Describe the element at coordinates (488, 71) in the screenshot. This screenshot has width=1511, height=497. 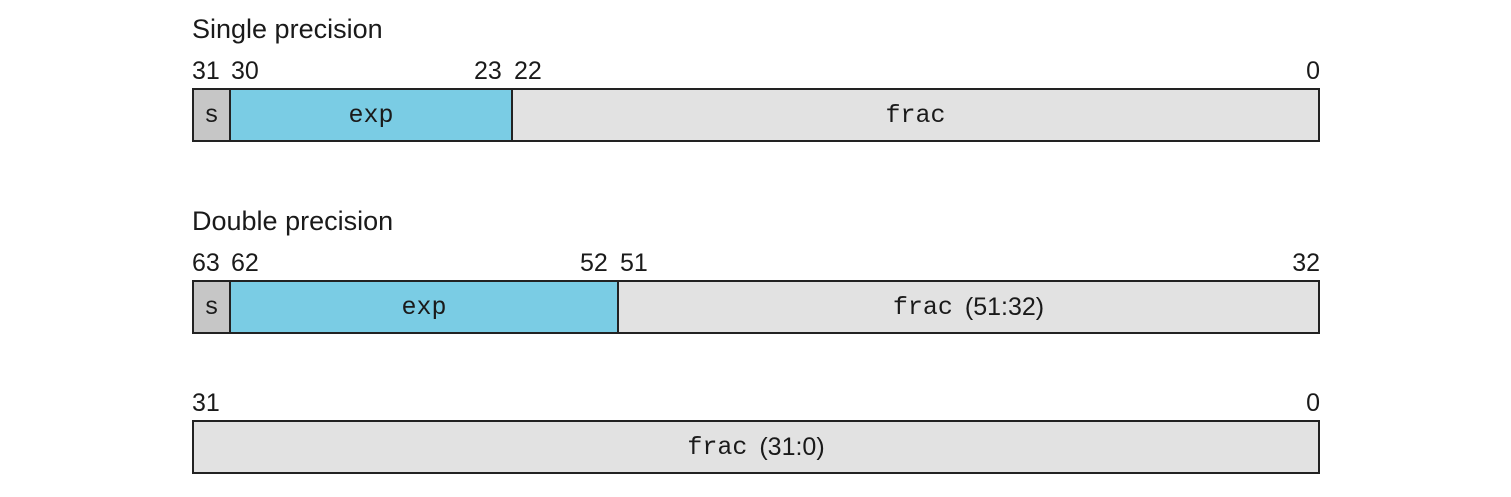
I see `bit-label-23: 23` at that location.